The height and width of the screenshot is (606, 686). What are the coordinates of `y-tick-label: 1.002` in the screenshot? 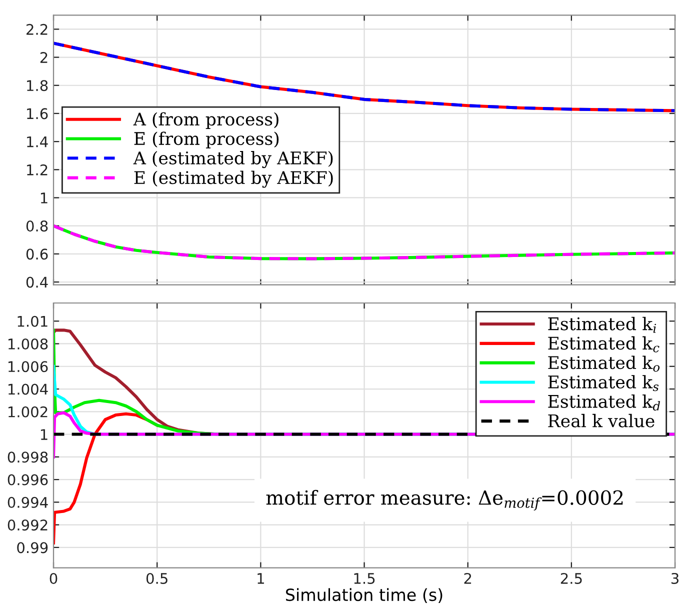 It's located at (28, 412).